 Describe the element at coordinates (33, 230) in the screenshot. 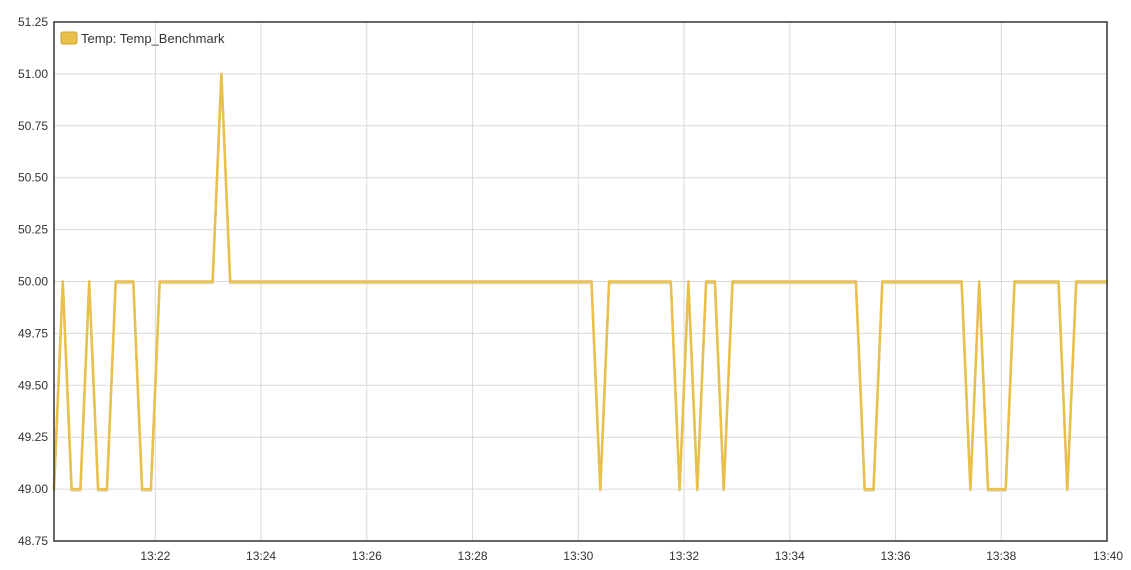

I see `y-tick-label: 50.25` at that location.